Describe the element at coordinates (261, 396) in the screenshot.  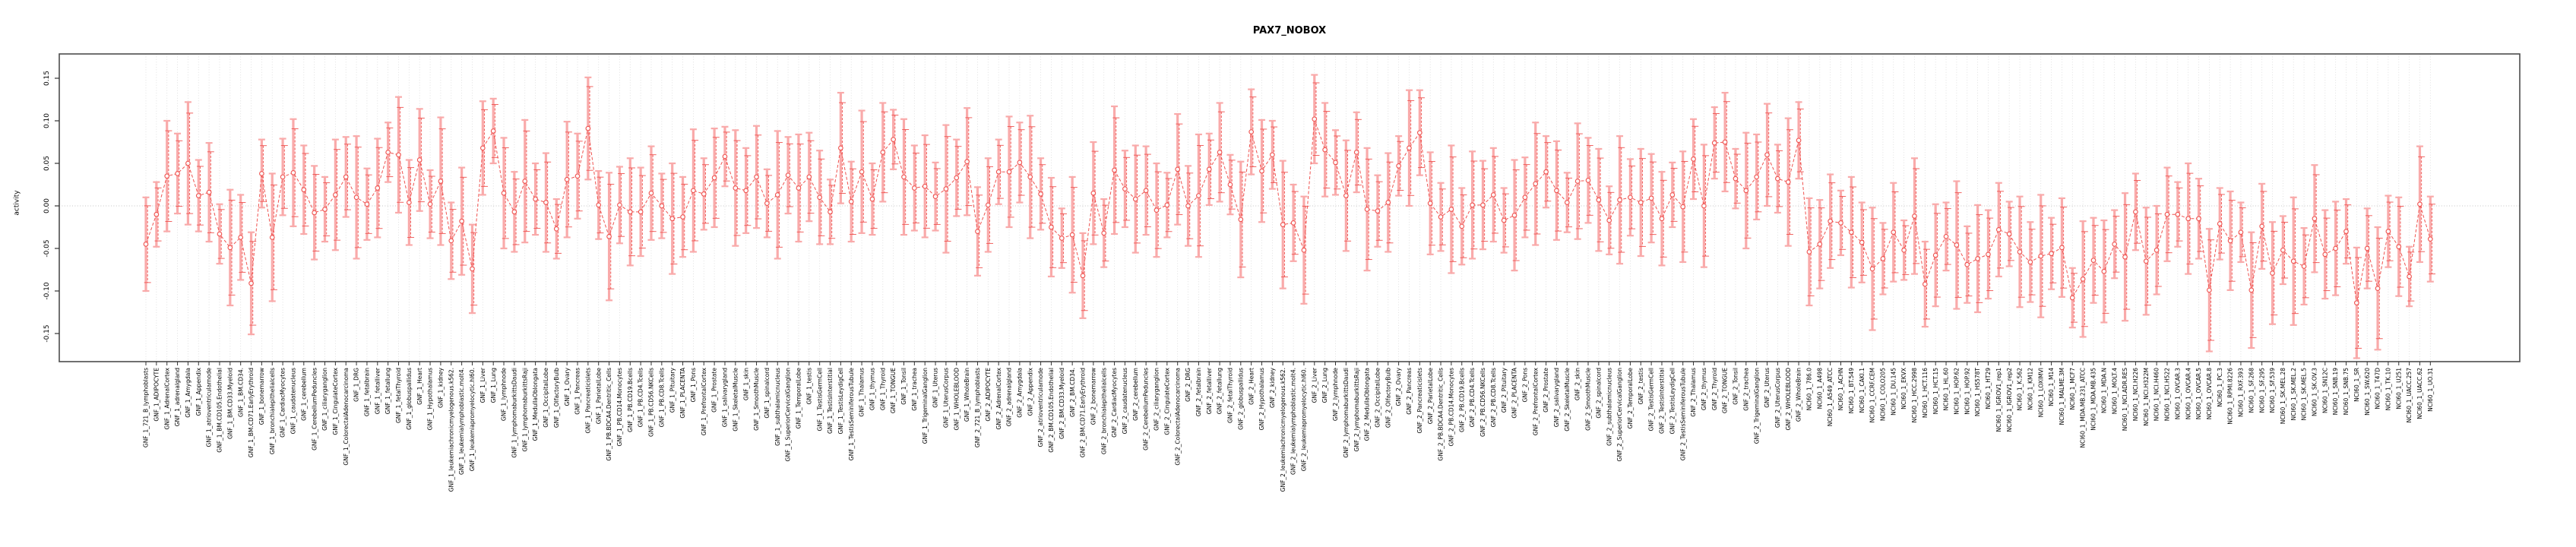
I see `x-tick-label: GNF_1_bonemarrow` at that location.